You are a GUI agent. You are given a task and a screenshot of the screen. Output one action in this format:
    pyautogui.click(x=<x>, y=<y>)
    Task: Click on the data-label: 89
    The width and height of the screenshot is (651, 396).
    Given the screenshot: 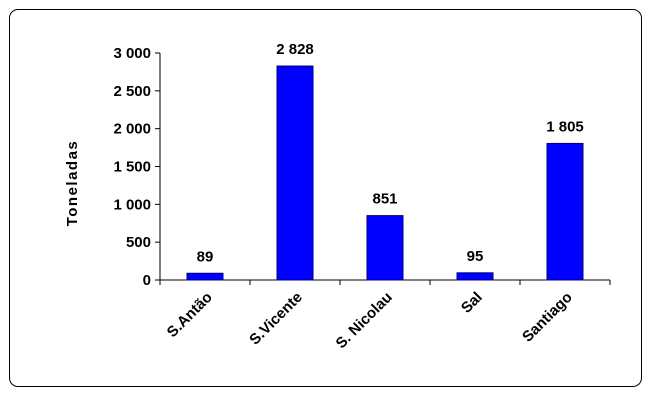 What is the action you would take?
    pyautogui.click(x=205, y=256)
    